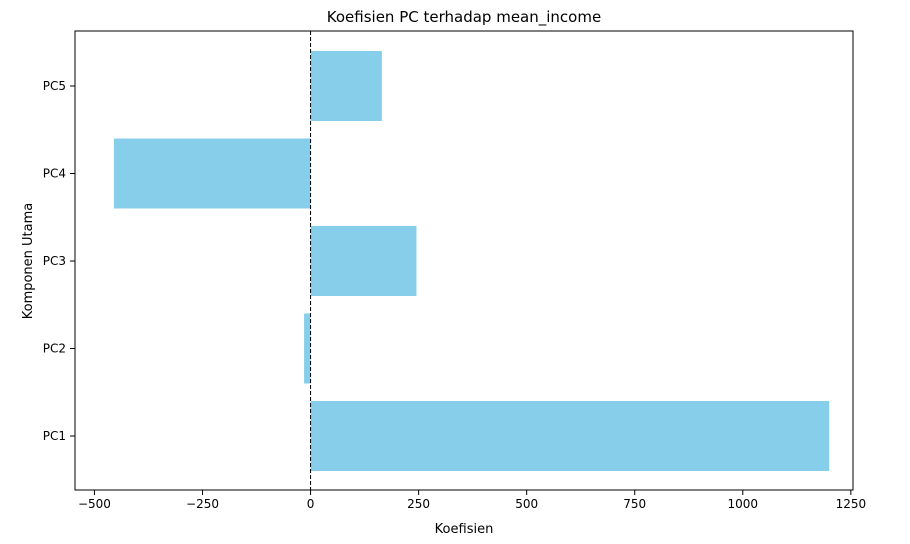  I want to click on y-tick-label: PC1, so click(54, 436).